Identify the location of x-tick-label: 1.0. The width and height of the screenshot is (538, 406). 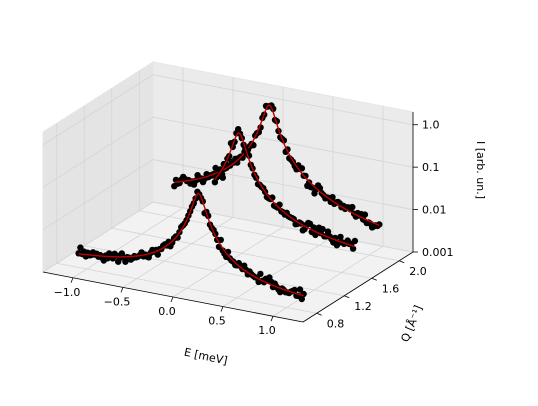
(267, 330).